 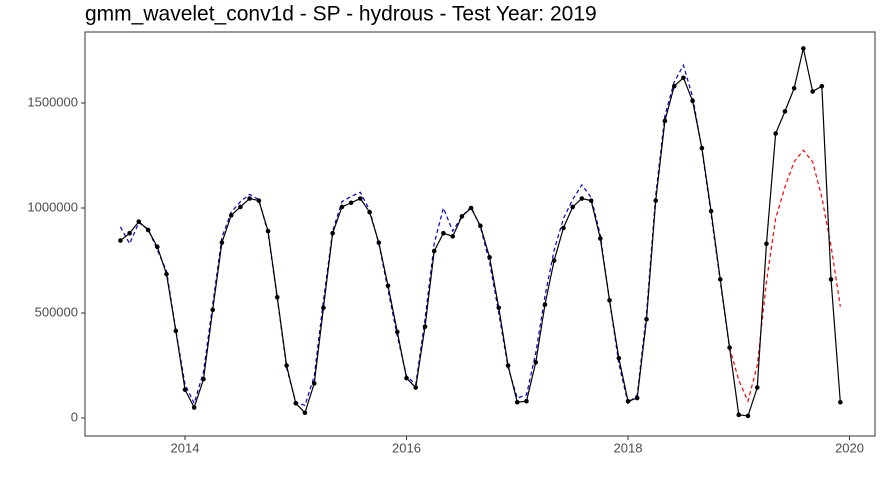 What do you see at coordinates (785, 276) in the screenshot?
I see `series-line` at bounding box center [785, 276].